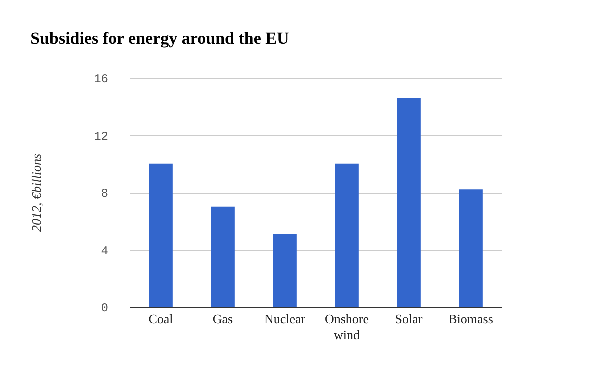 The width and height of the screenshot is (600, 371). I want to click on y-tick-label: 8, so click(104, 194).